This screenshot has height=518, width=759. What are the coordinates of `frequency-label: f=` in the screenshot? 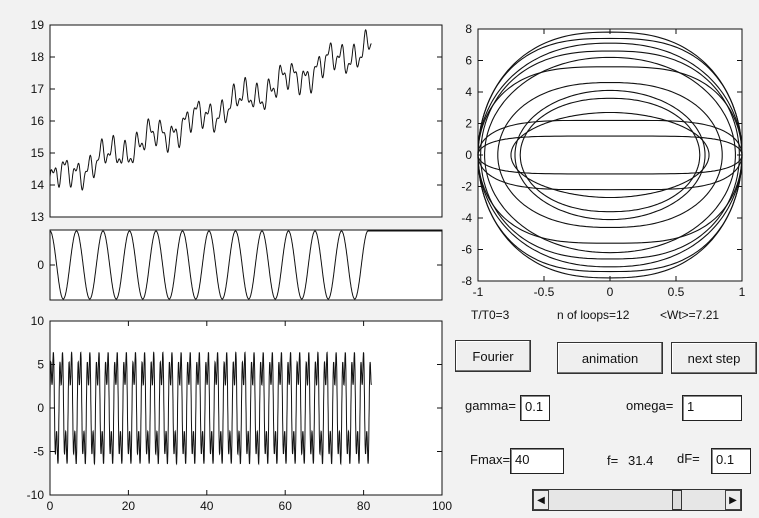 It's located at (613, 460).